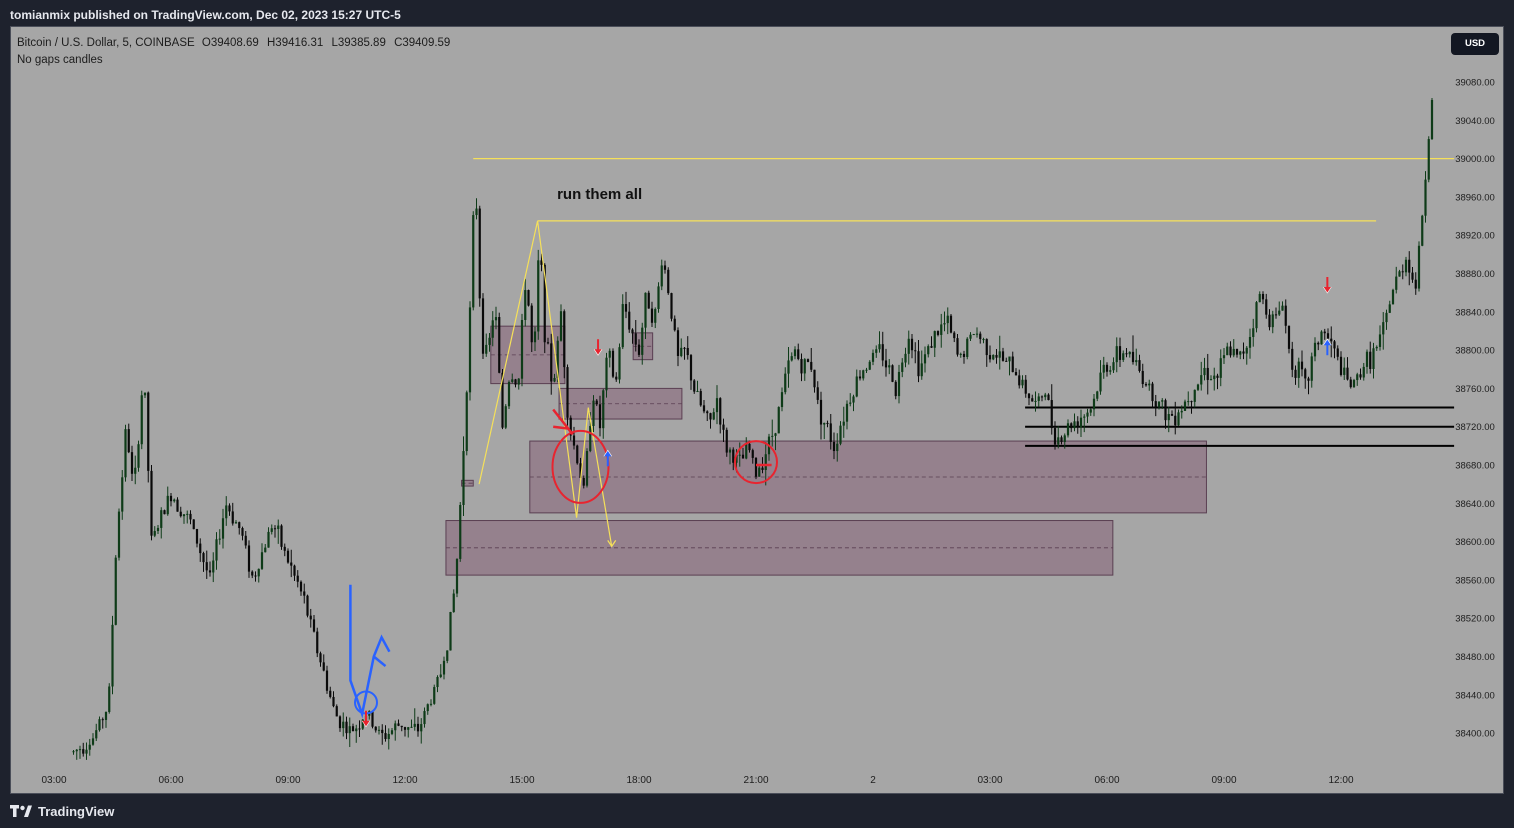 Image resolution: width=1514 pixels, height=828 pixels. I want to click on ohlc-low: L39385.89, so click(358, 43).